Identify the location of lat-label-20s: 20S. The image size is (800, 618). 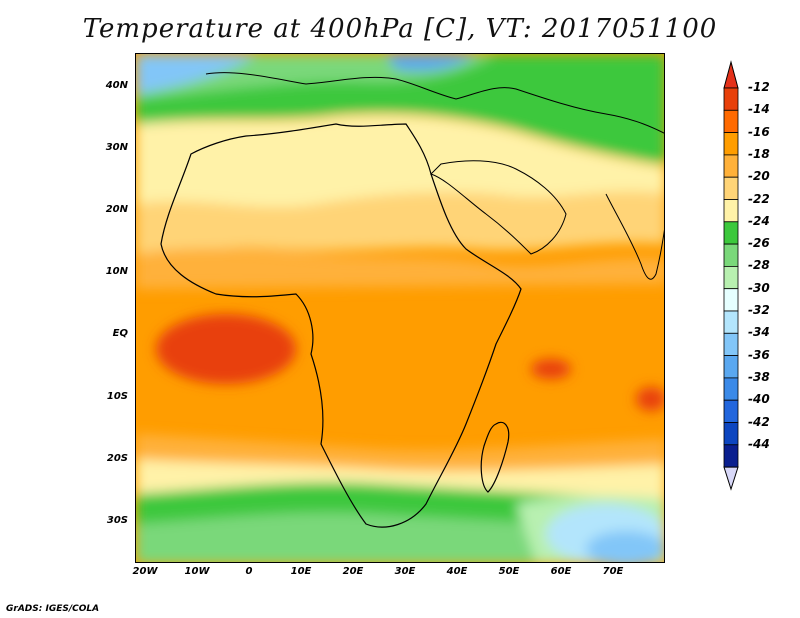
(117, 458).